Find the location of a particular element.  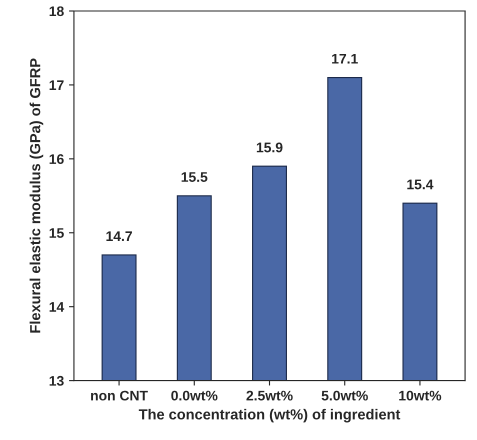

data-label: 14.7 is located at coordinates (119, 236).